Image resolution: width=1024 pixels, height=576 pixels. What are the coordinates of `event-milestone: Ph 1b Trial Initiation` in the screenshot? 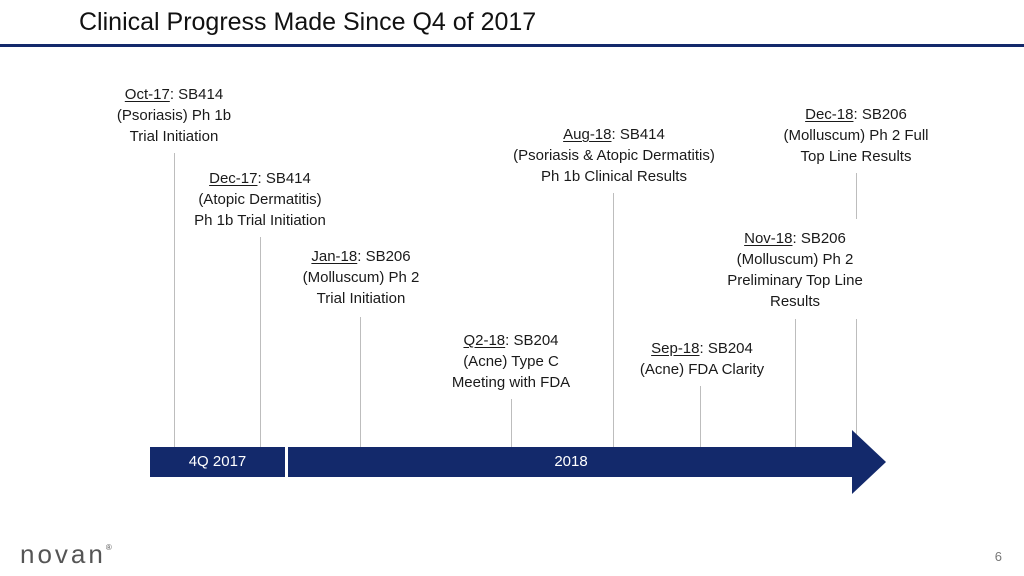 It's located at (260, 220).